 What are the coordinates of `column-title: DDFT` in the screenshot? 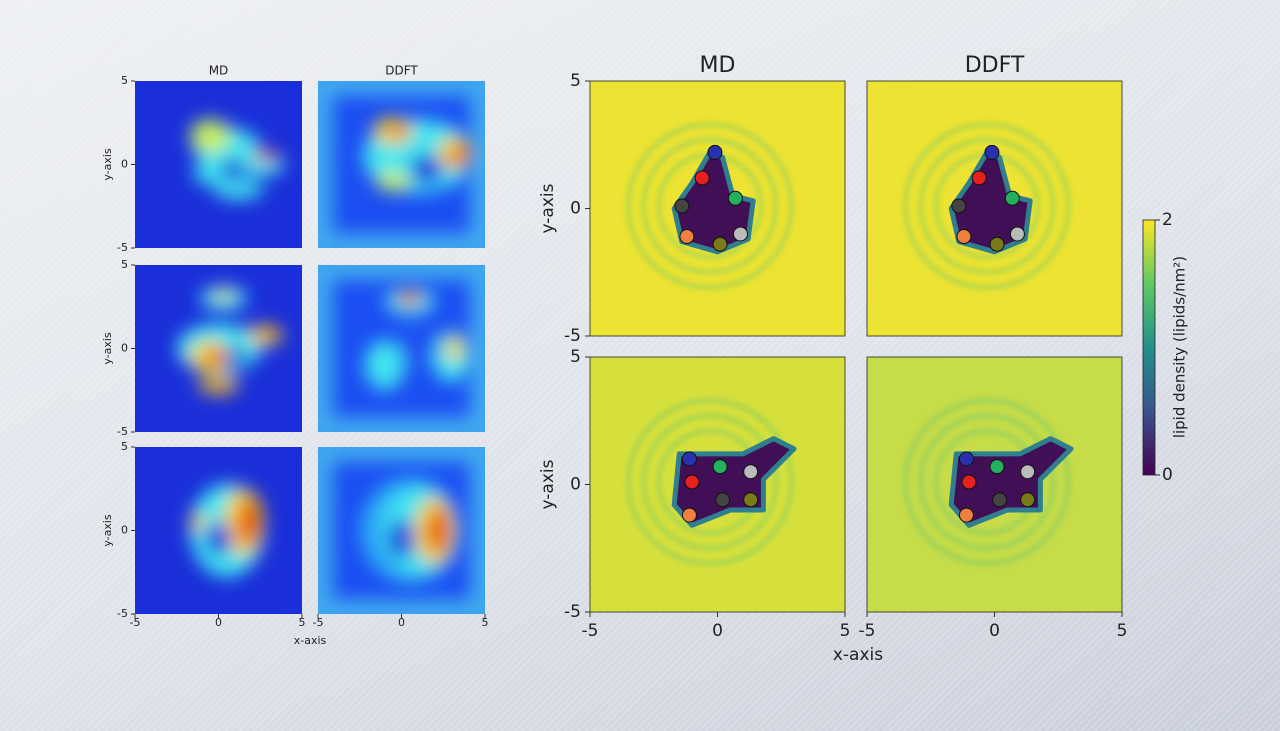 It's located at (401, 71).